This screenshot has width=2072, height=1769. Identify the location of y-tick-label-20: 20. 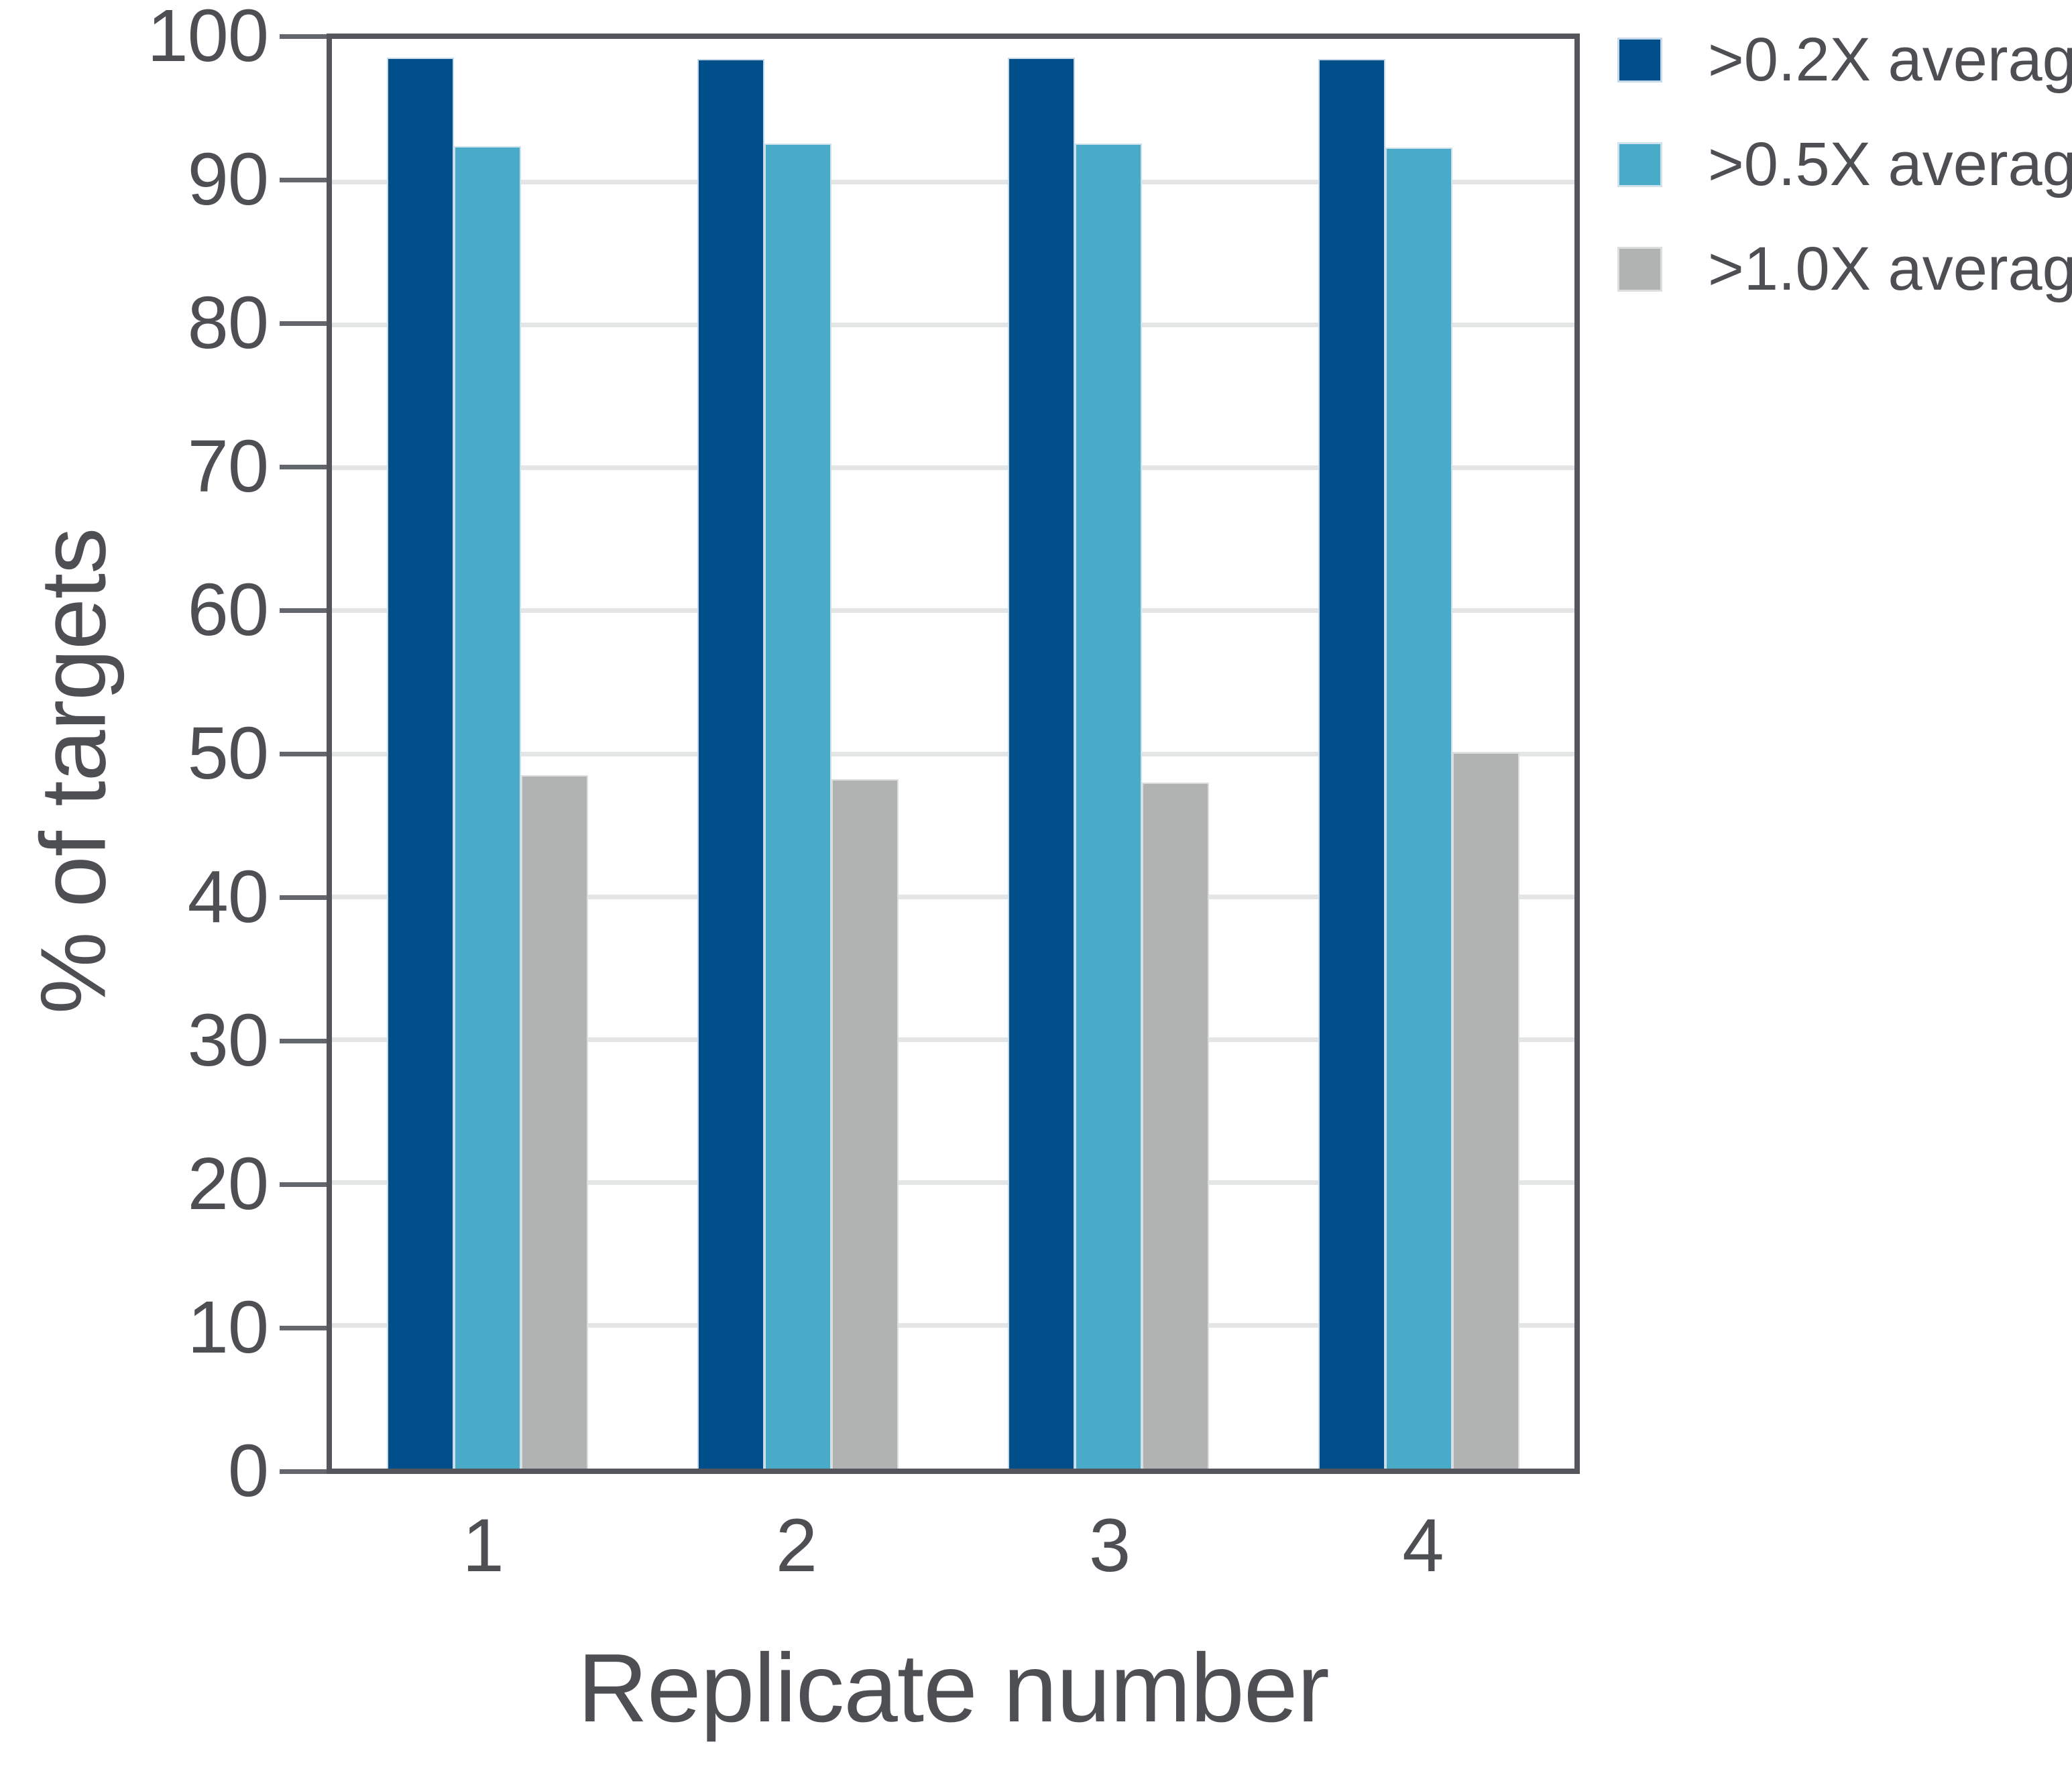
(228, 1184).